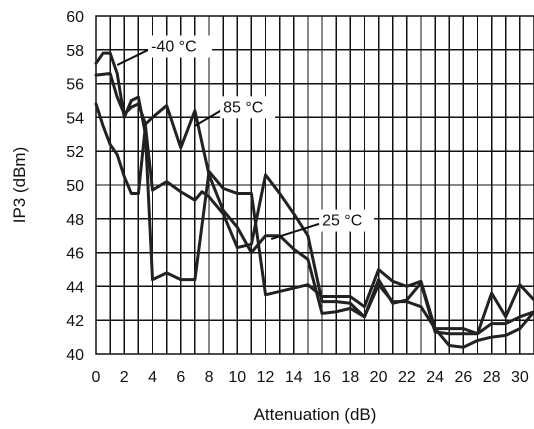 This screenshot has width=534, height=429. Describe the element at coordinates (342, 221) in the screenshot. I see `annotation-label-3: 25 °C` at that location.